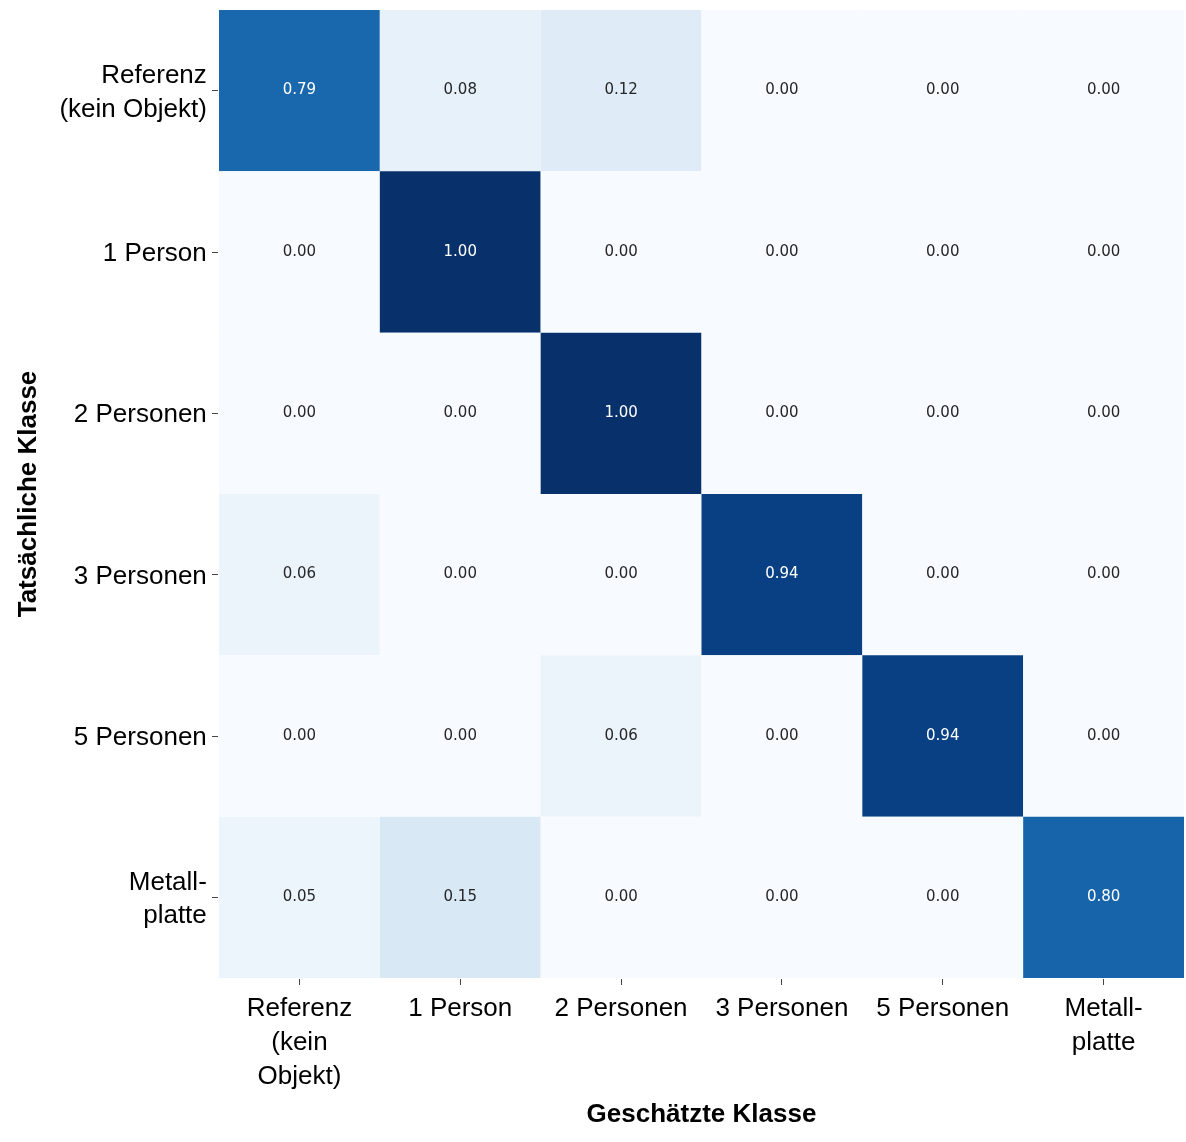 The height and width of the screenshot is (1142, 1186). Describe the element at coordinates (621, 89) in the screenshot. I see `data-label: 0.12` at that location.